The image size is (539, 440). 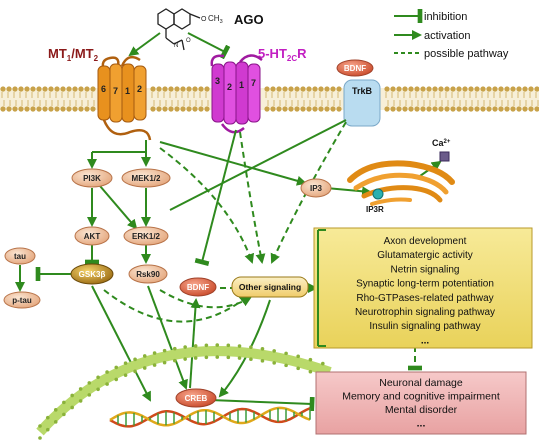 What do you see at coordinates (139, 89) in the screenshot?
I see `mt-helix-label: 2` at bounding box center [139, 89].